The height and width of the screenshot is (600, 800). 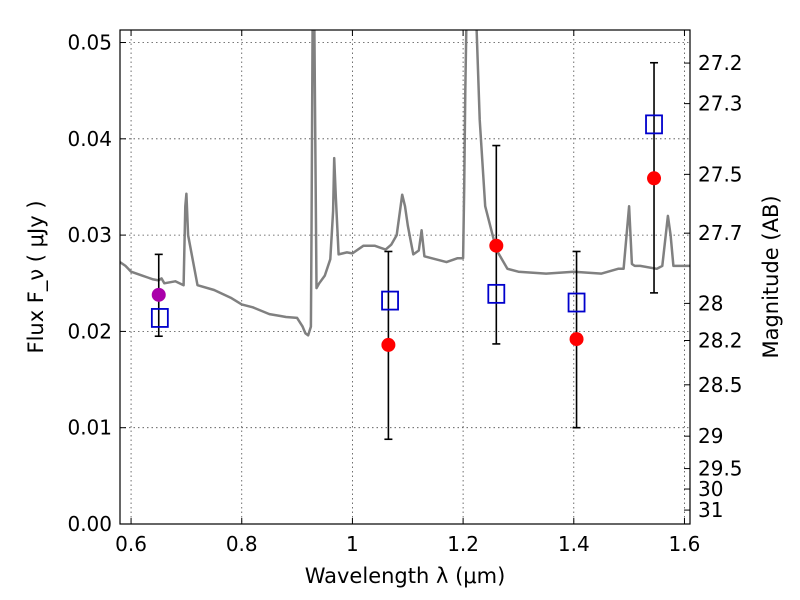 What do you see at coordinates (720, 385) in the screenshot?
I see `mag-tick-label: 28.5` at bounding box center [720, 385].